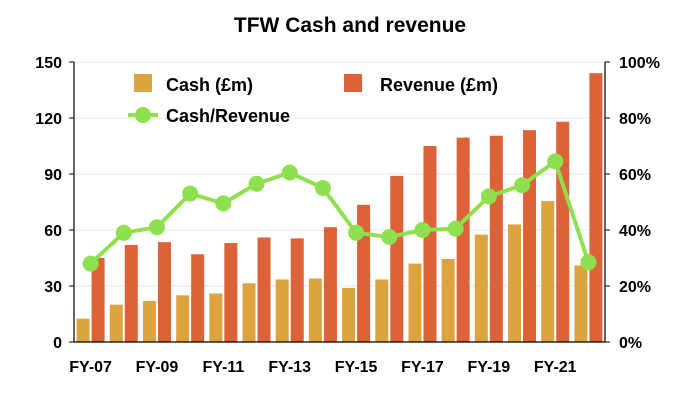 The image size is (700, 405). I want to click on x-tick-label: FY-09, so click(157, 367).